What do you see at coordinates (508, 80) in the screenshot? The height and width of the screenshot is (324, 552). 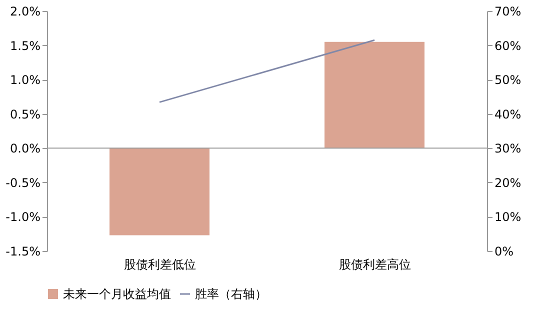 I see `y2-tick-label: 50%` at bounding box center [508, 80].